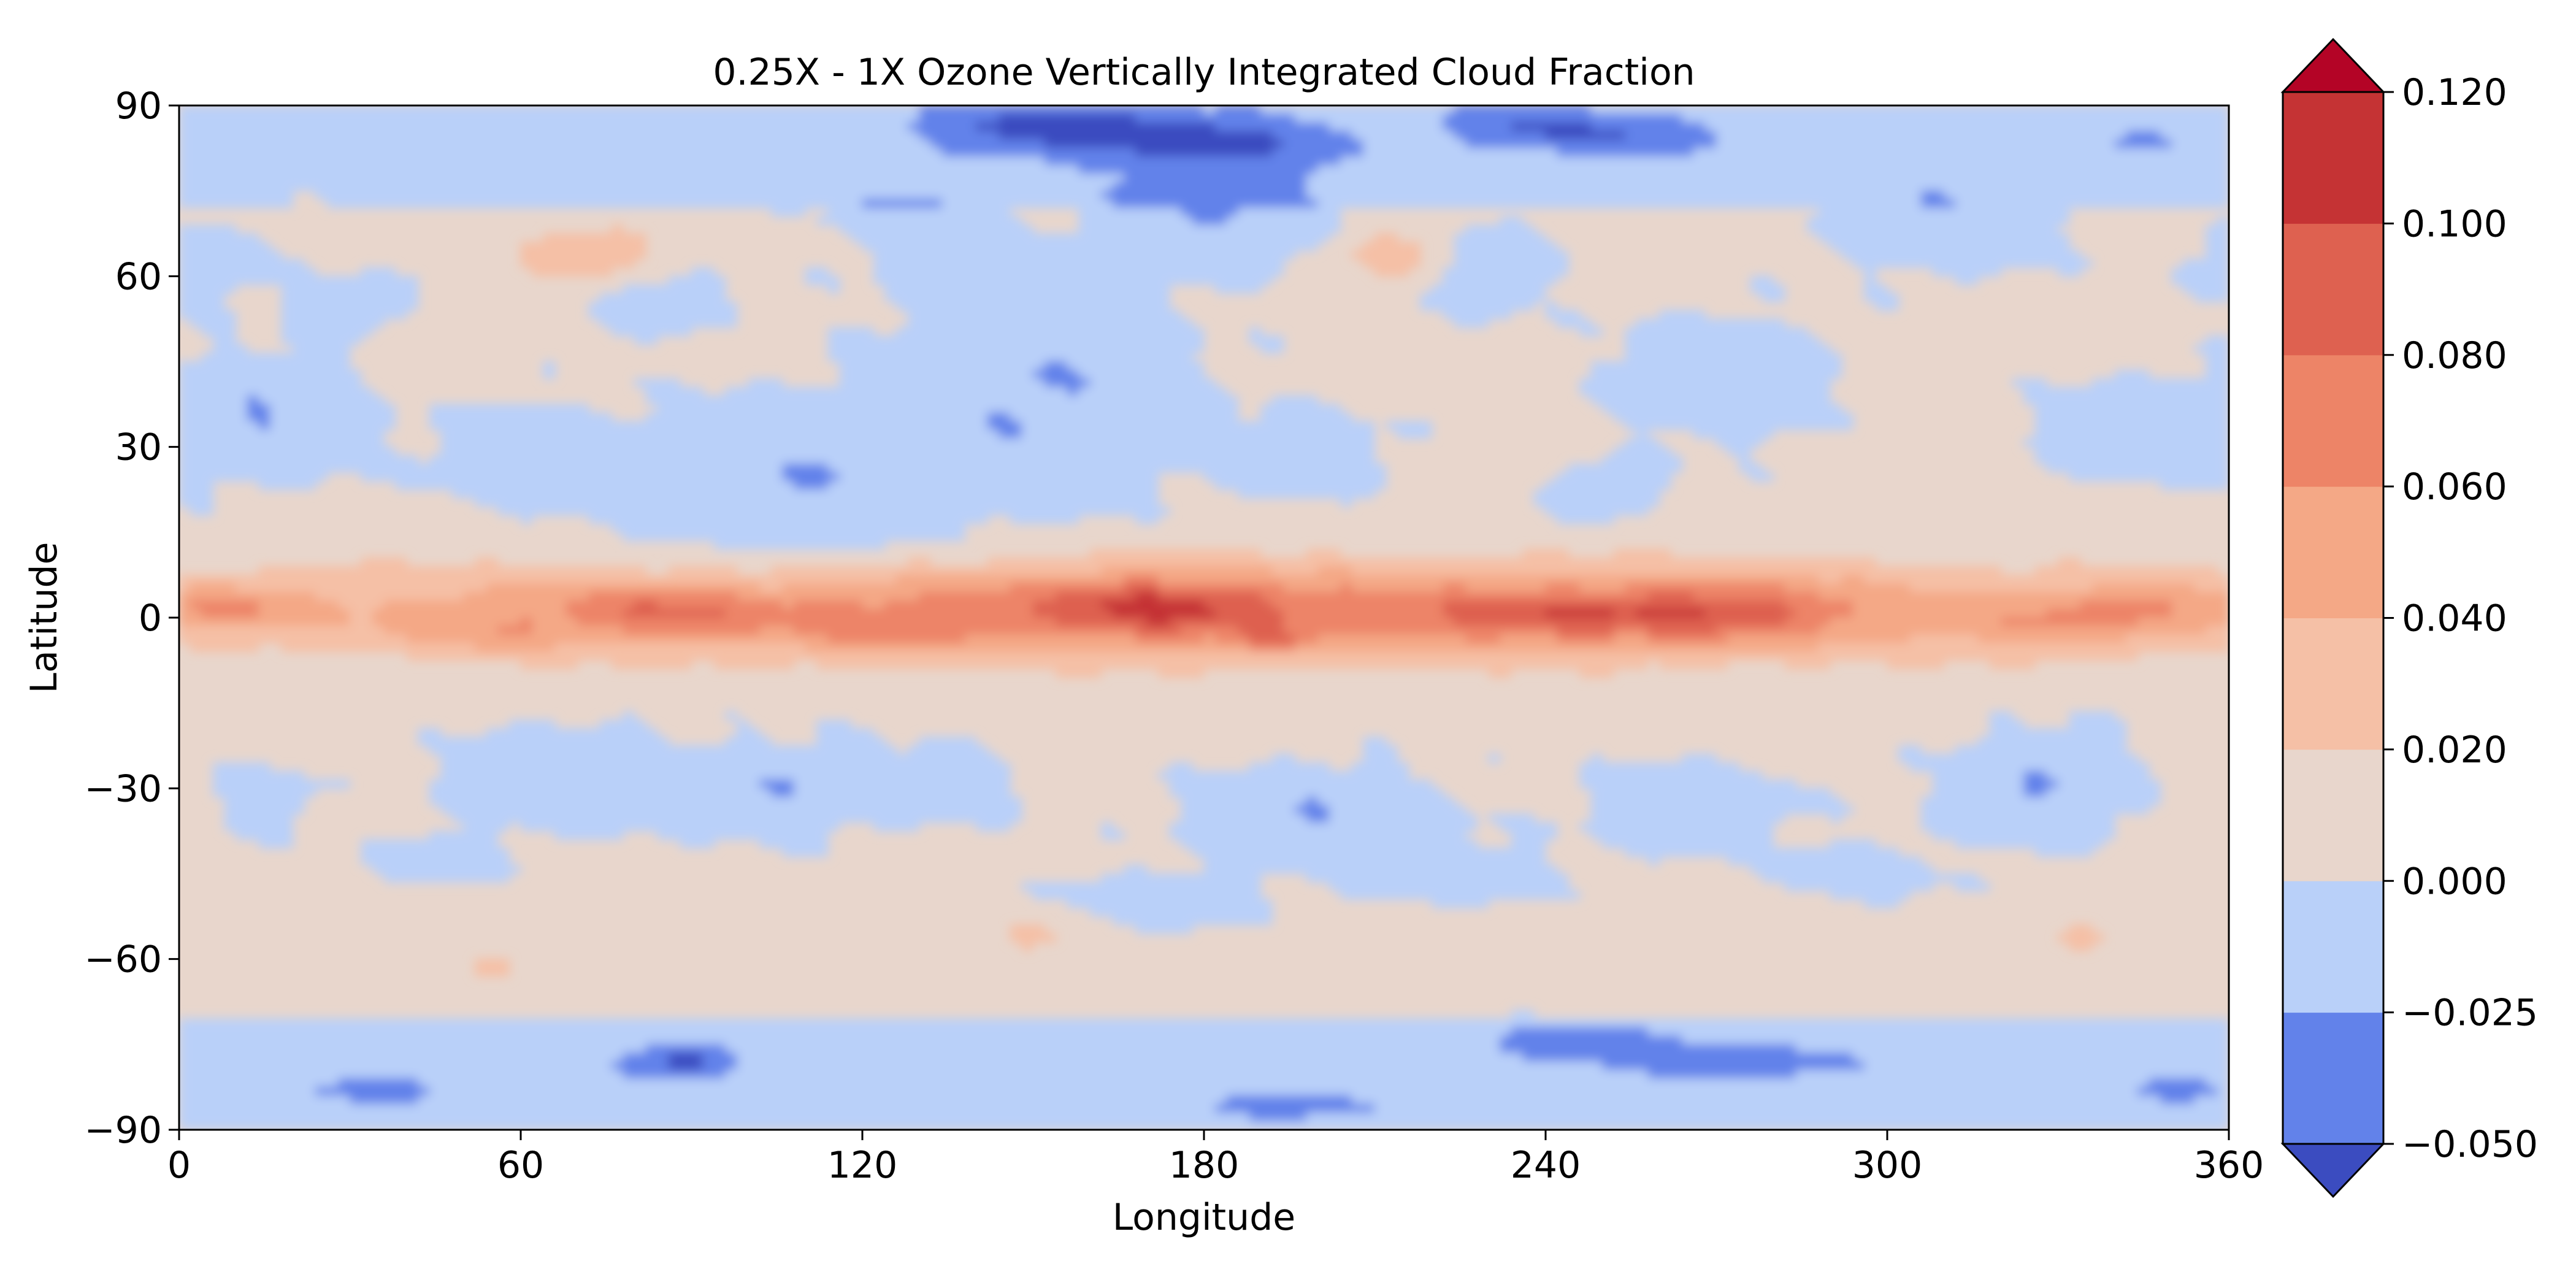 The width and height of the screenshot is (2576, 1288). Describe the element at coordinates (2470, 1013) in the screenshot. I see `colorbar-tick-label: −0.025` at that location.